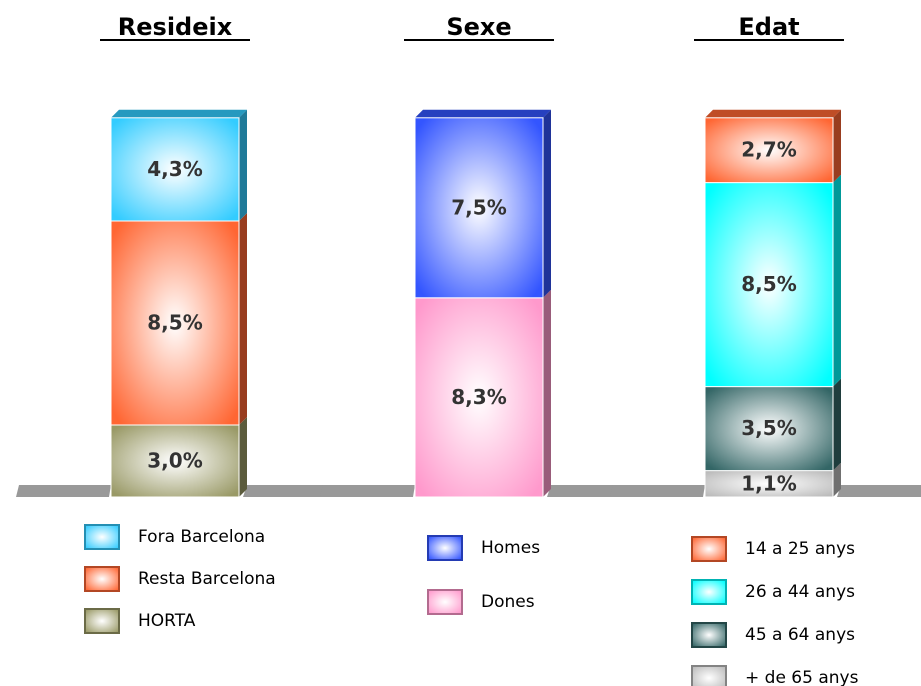 This screenshot has width=921, height=686. I want to click on chart-title: Resideix, so click(175, 27).